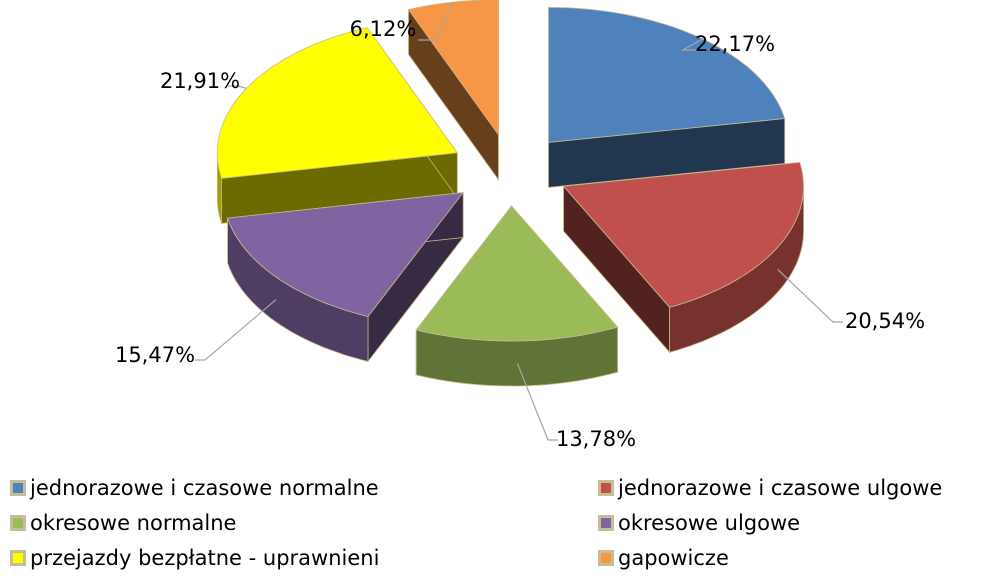 The image size is (983, 581). Describe the element at coordinates (204, 558) in the screenshot. I see `legend-label: przejazdy bezpłatne - uprawnieni` at that location.